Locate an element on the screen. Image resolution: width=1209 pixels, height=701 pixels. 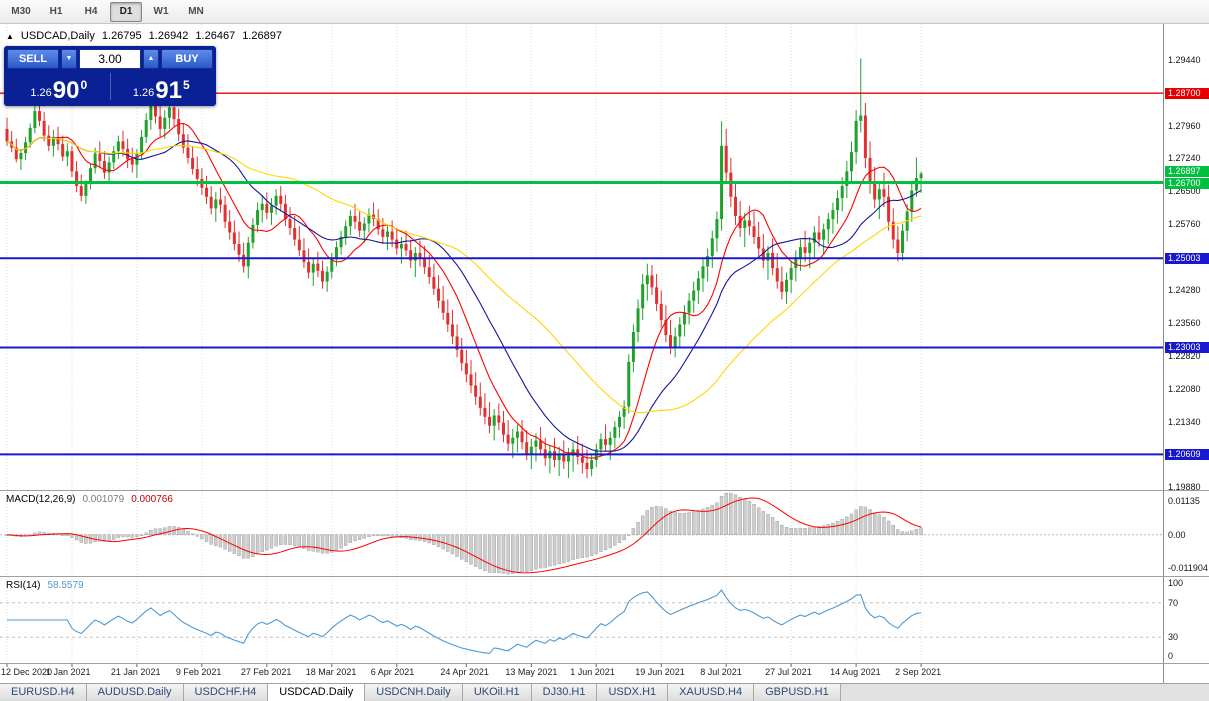
sell-button: SELL is located at coordinates (33, 59).